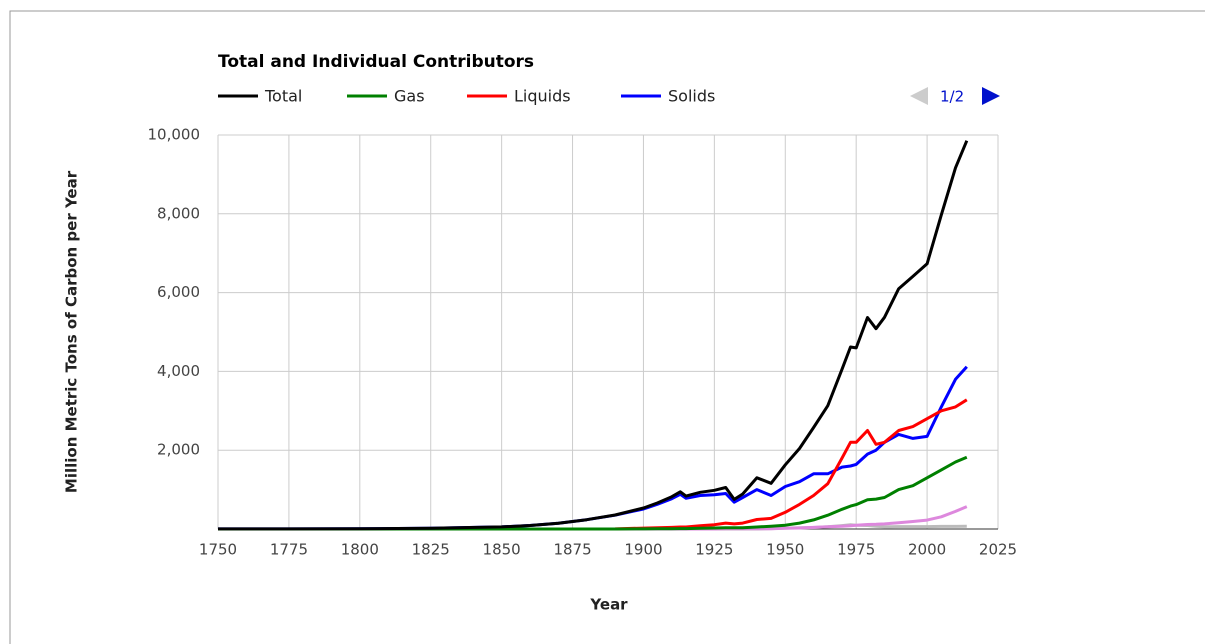  Describe the element at coordinates (174, 135) in the screenshot. I see `y-tick-label: 10,000` at that location.